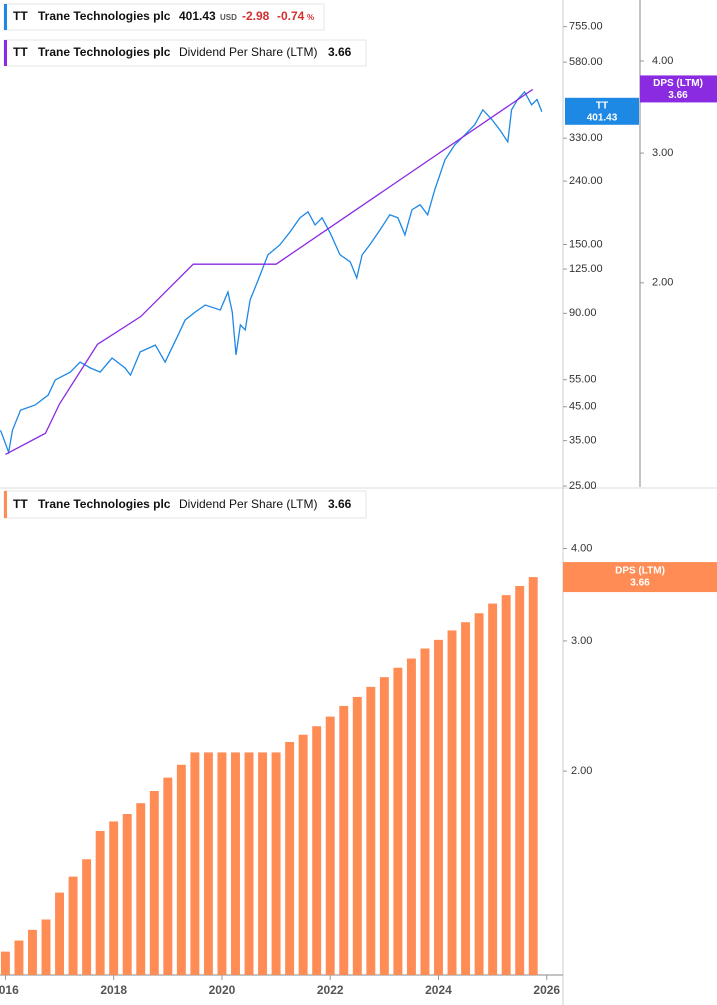  I want to click on x-tick-label: 2020, so click(222, 990).